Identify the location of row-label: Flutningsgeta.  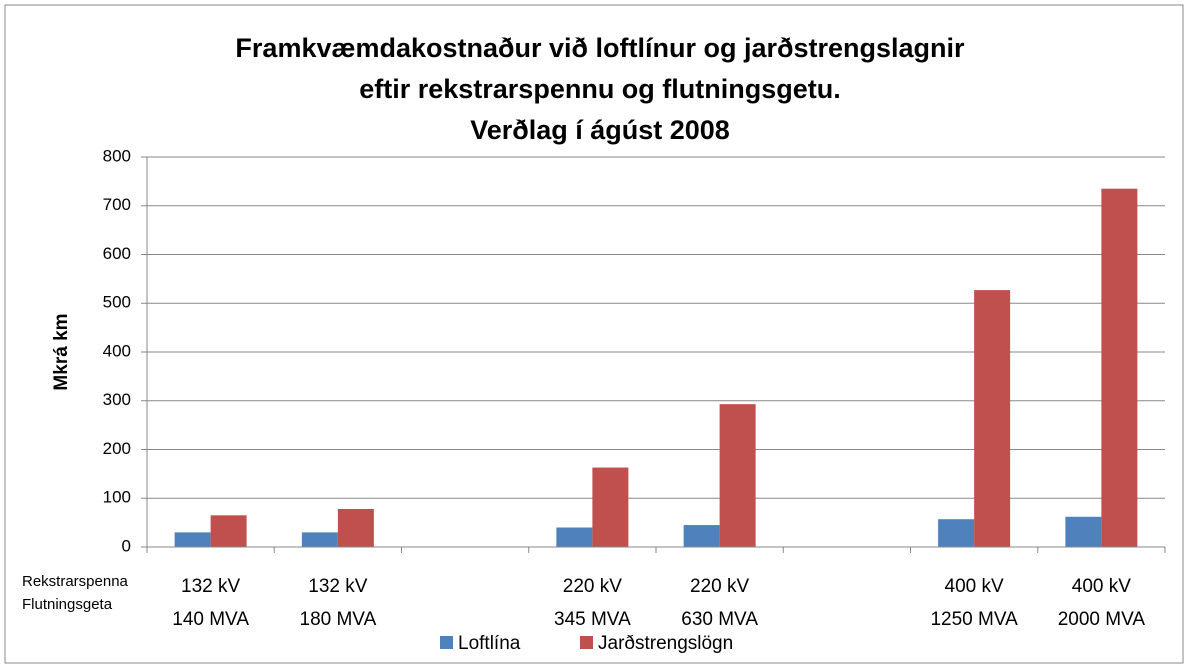
(67, 604).